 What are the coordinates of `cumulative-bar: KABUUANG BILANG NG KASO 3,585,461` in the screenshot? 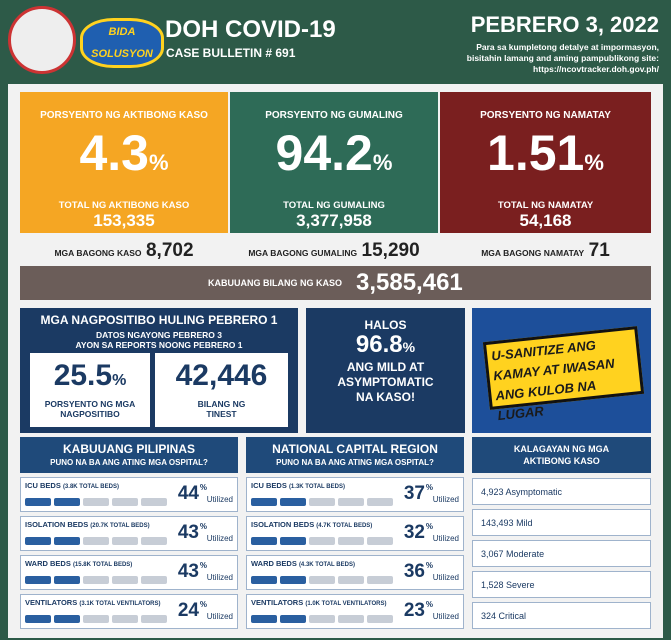 It's located at (335, 283).